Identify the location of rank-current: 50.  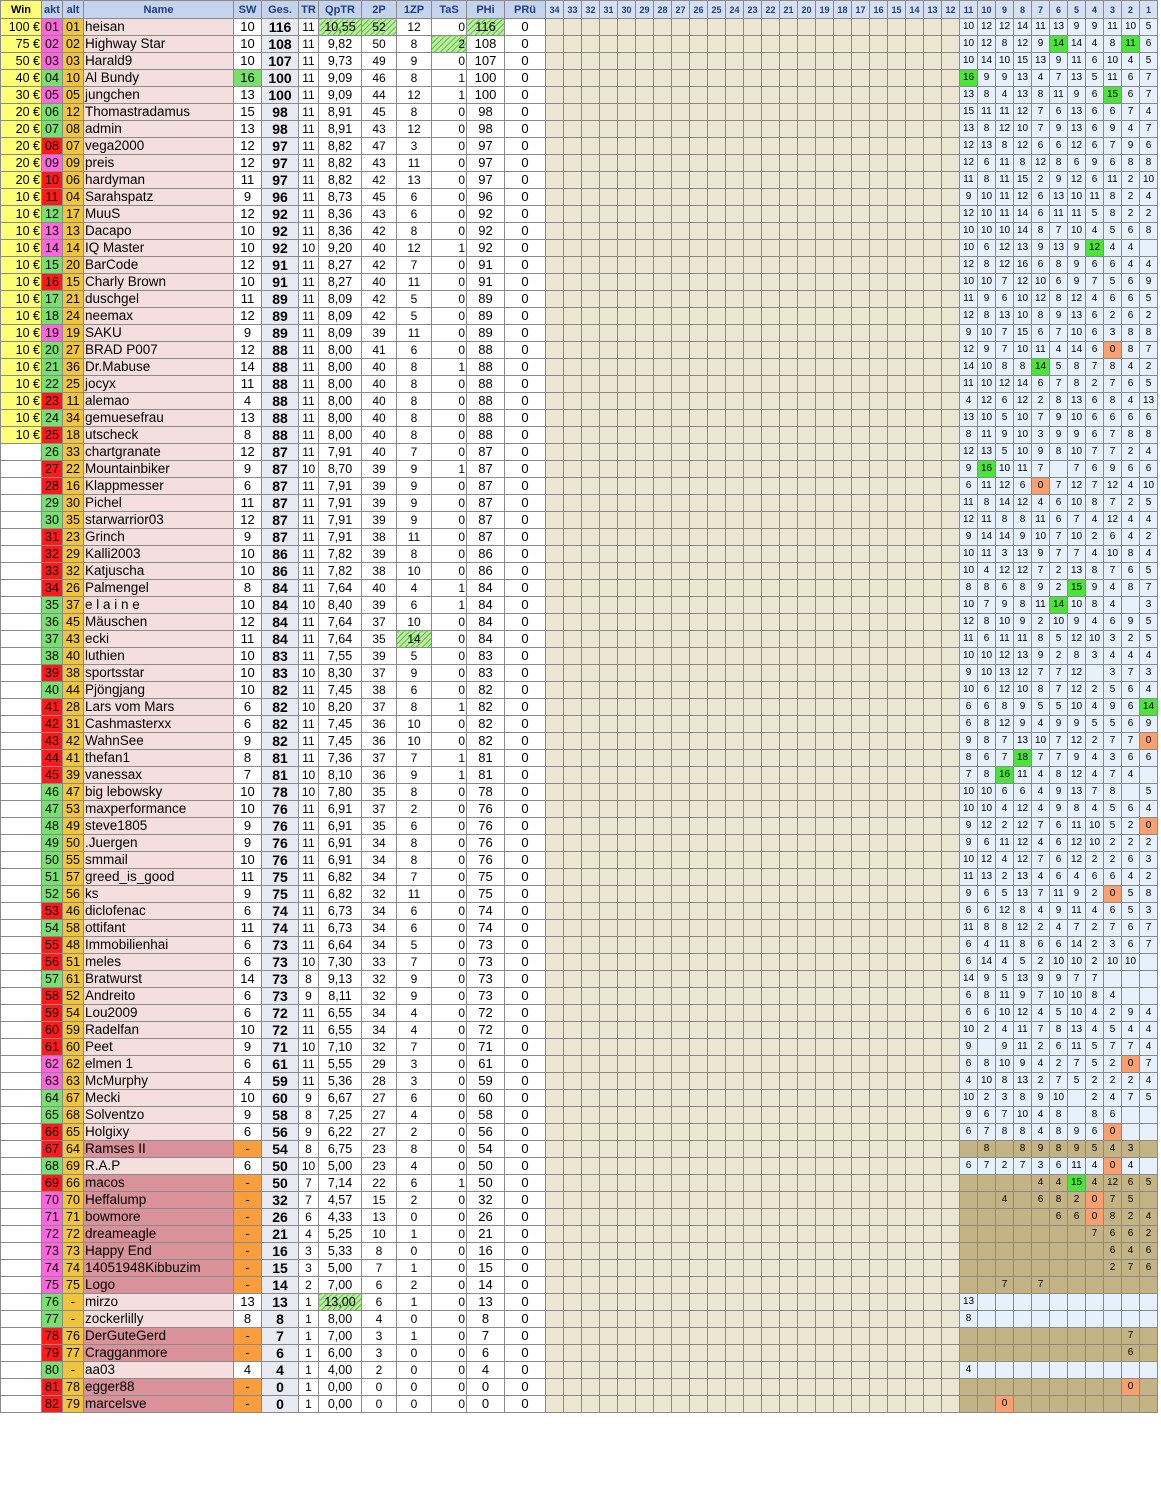
(52, 860).